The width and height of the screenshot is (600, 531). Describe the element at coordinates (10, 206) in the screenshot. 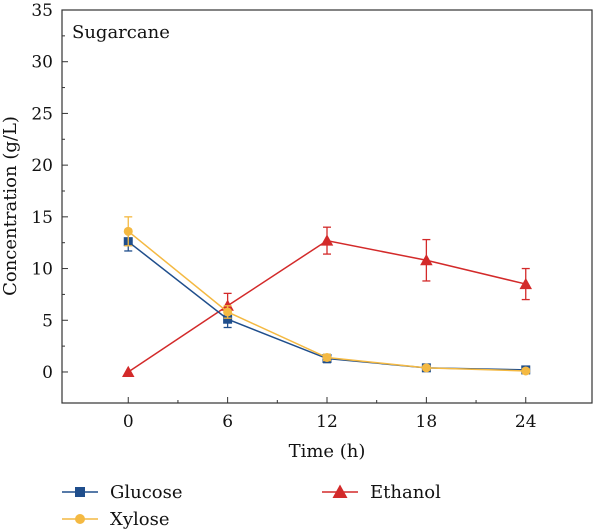

I see `y-axis-label: Concentration (g/L)` at that location.